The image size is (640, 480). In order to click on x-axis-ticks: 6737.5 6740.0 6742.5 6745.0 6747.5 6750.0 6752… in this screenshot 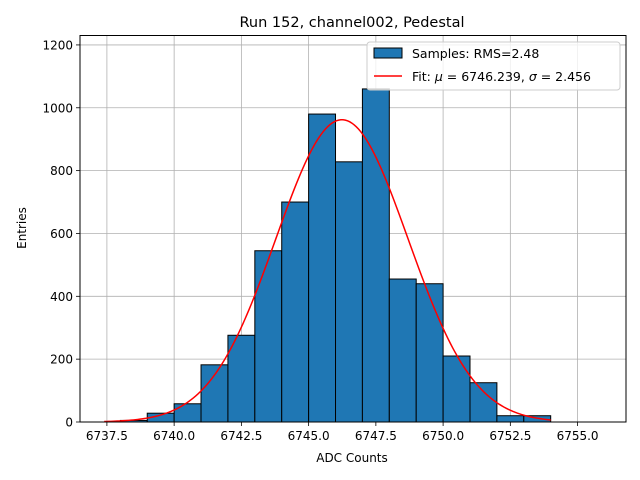, I will do `click(342, 432)`.